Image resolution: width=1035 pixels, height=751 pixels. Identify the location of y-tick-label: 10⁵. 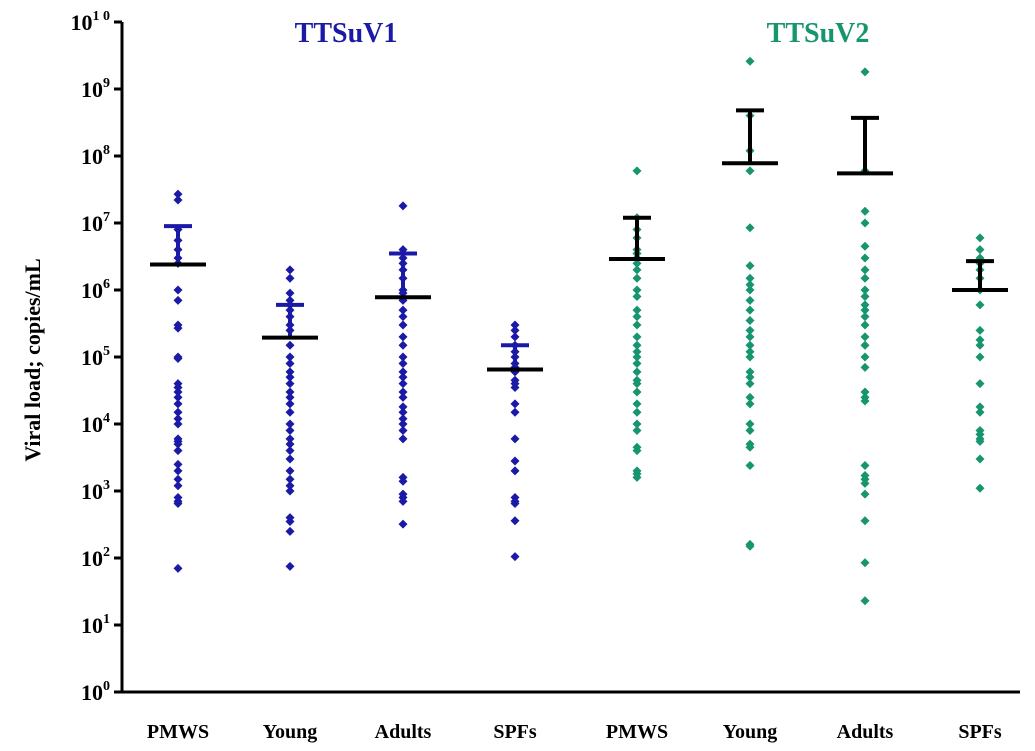
(95, 357).